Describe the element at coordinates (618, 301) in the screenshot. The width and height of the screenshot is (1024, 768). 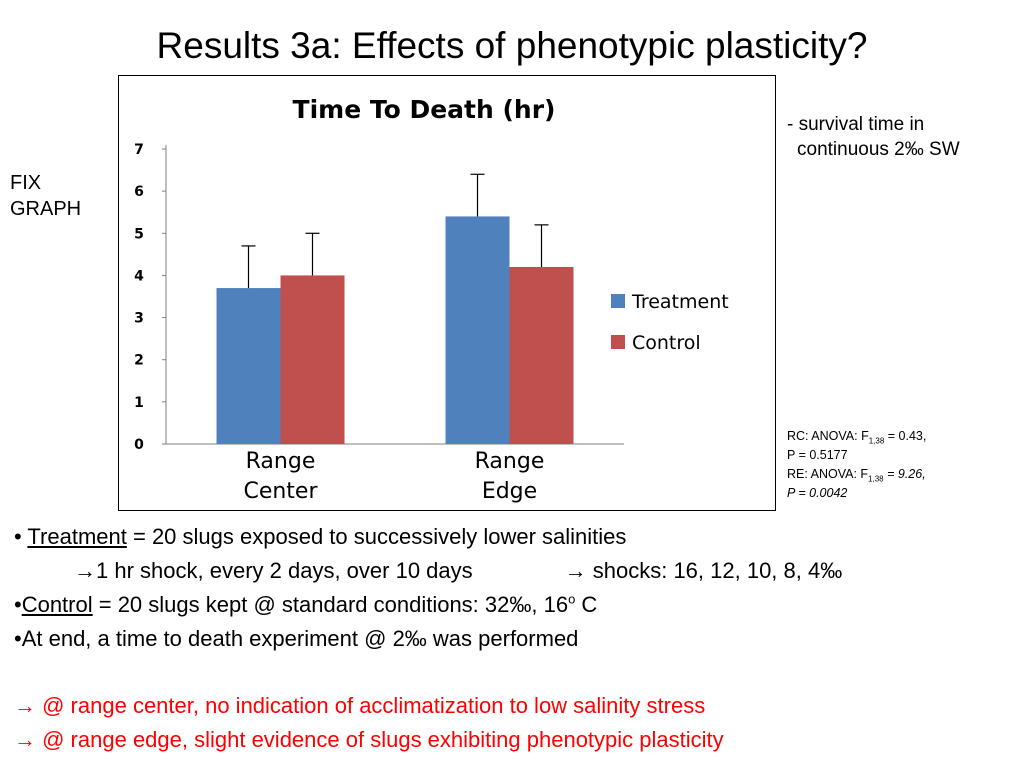
I see `legend-swatch-treatment` at that location.